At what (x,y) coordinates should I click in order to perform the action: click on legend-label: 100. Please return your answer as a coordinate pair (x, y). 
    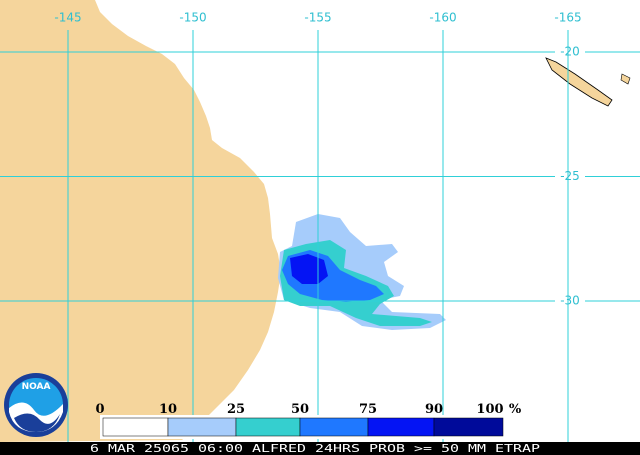
    Looking at the image, I should click on (489, 409).